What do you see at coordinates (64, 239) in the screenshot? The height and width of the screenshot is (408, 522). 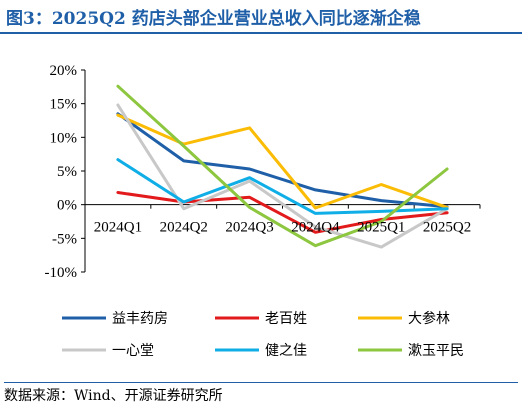 I see `y-tick-label: -5%` at bounding box center [64, 239].